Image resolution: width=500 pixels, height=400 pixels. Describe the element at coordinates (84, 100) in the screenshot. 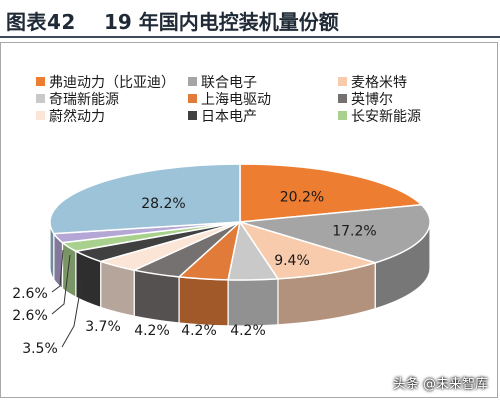

I see `legend-label: 奇瑞新能源` at that location.